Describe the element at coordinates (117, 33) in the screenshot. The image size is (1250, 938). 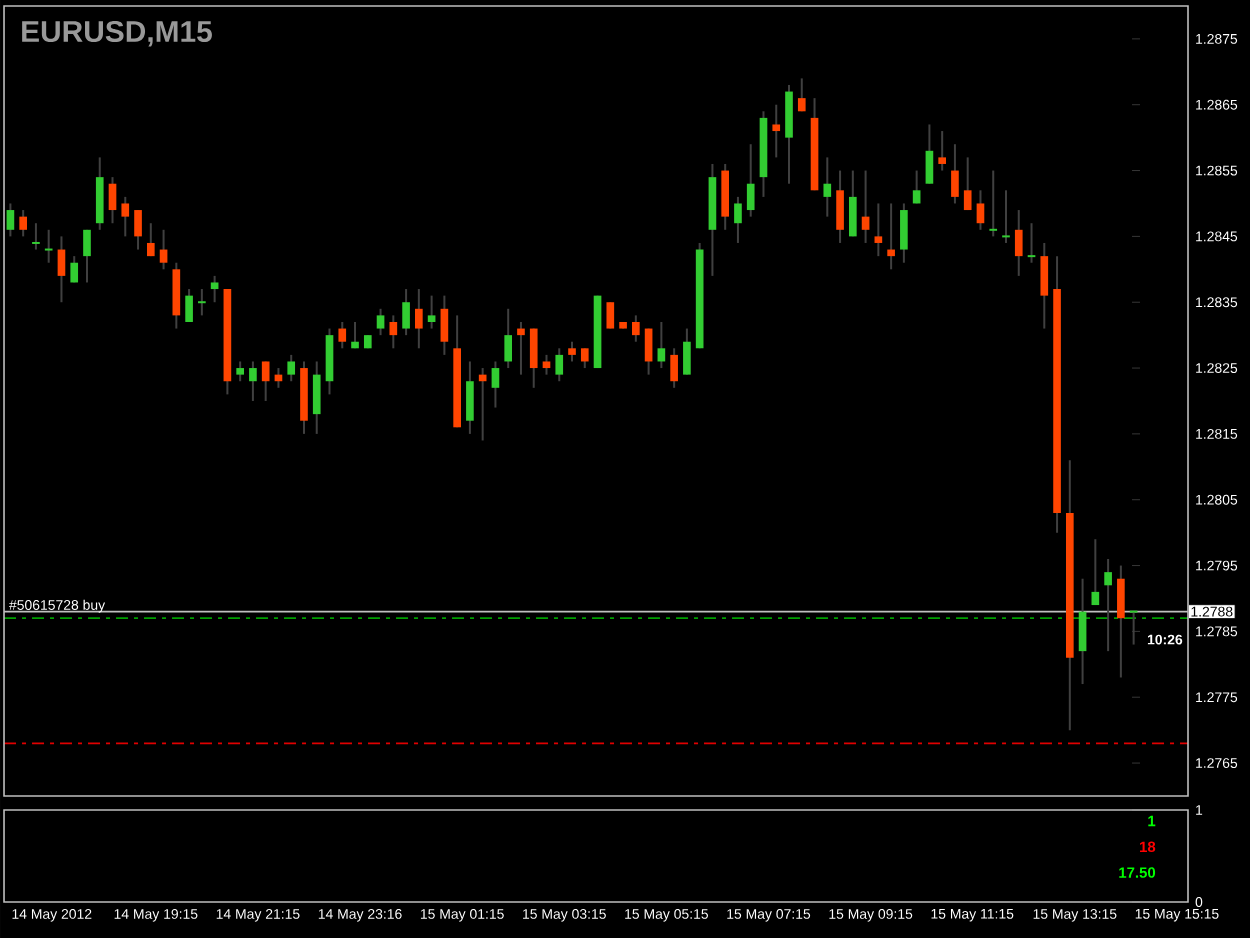
I see `chart-title: EURUSD,M15` at that location.